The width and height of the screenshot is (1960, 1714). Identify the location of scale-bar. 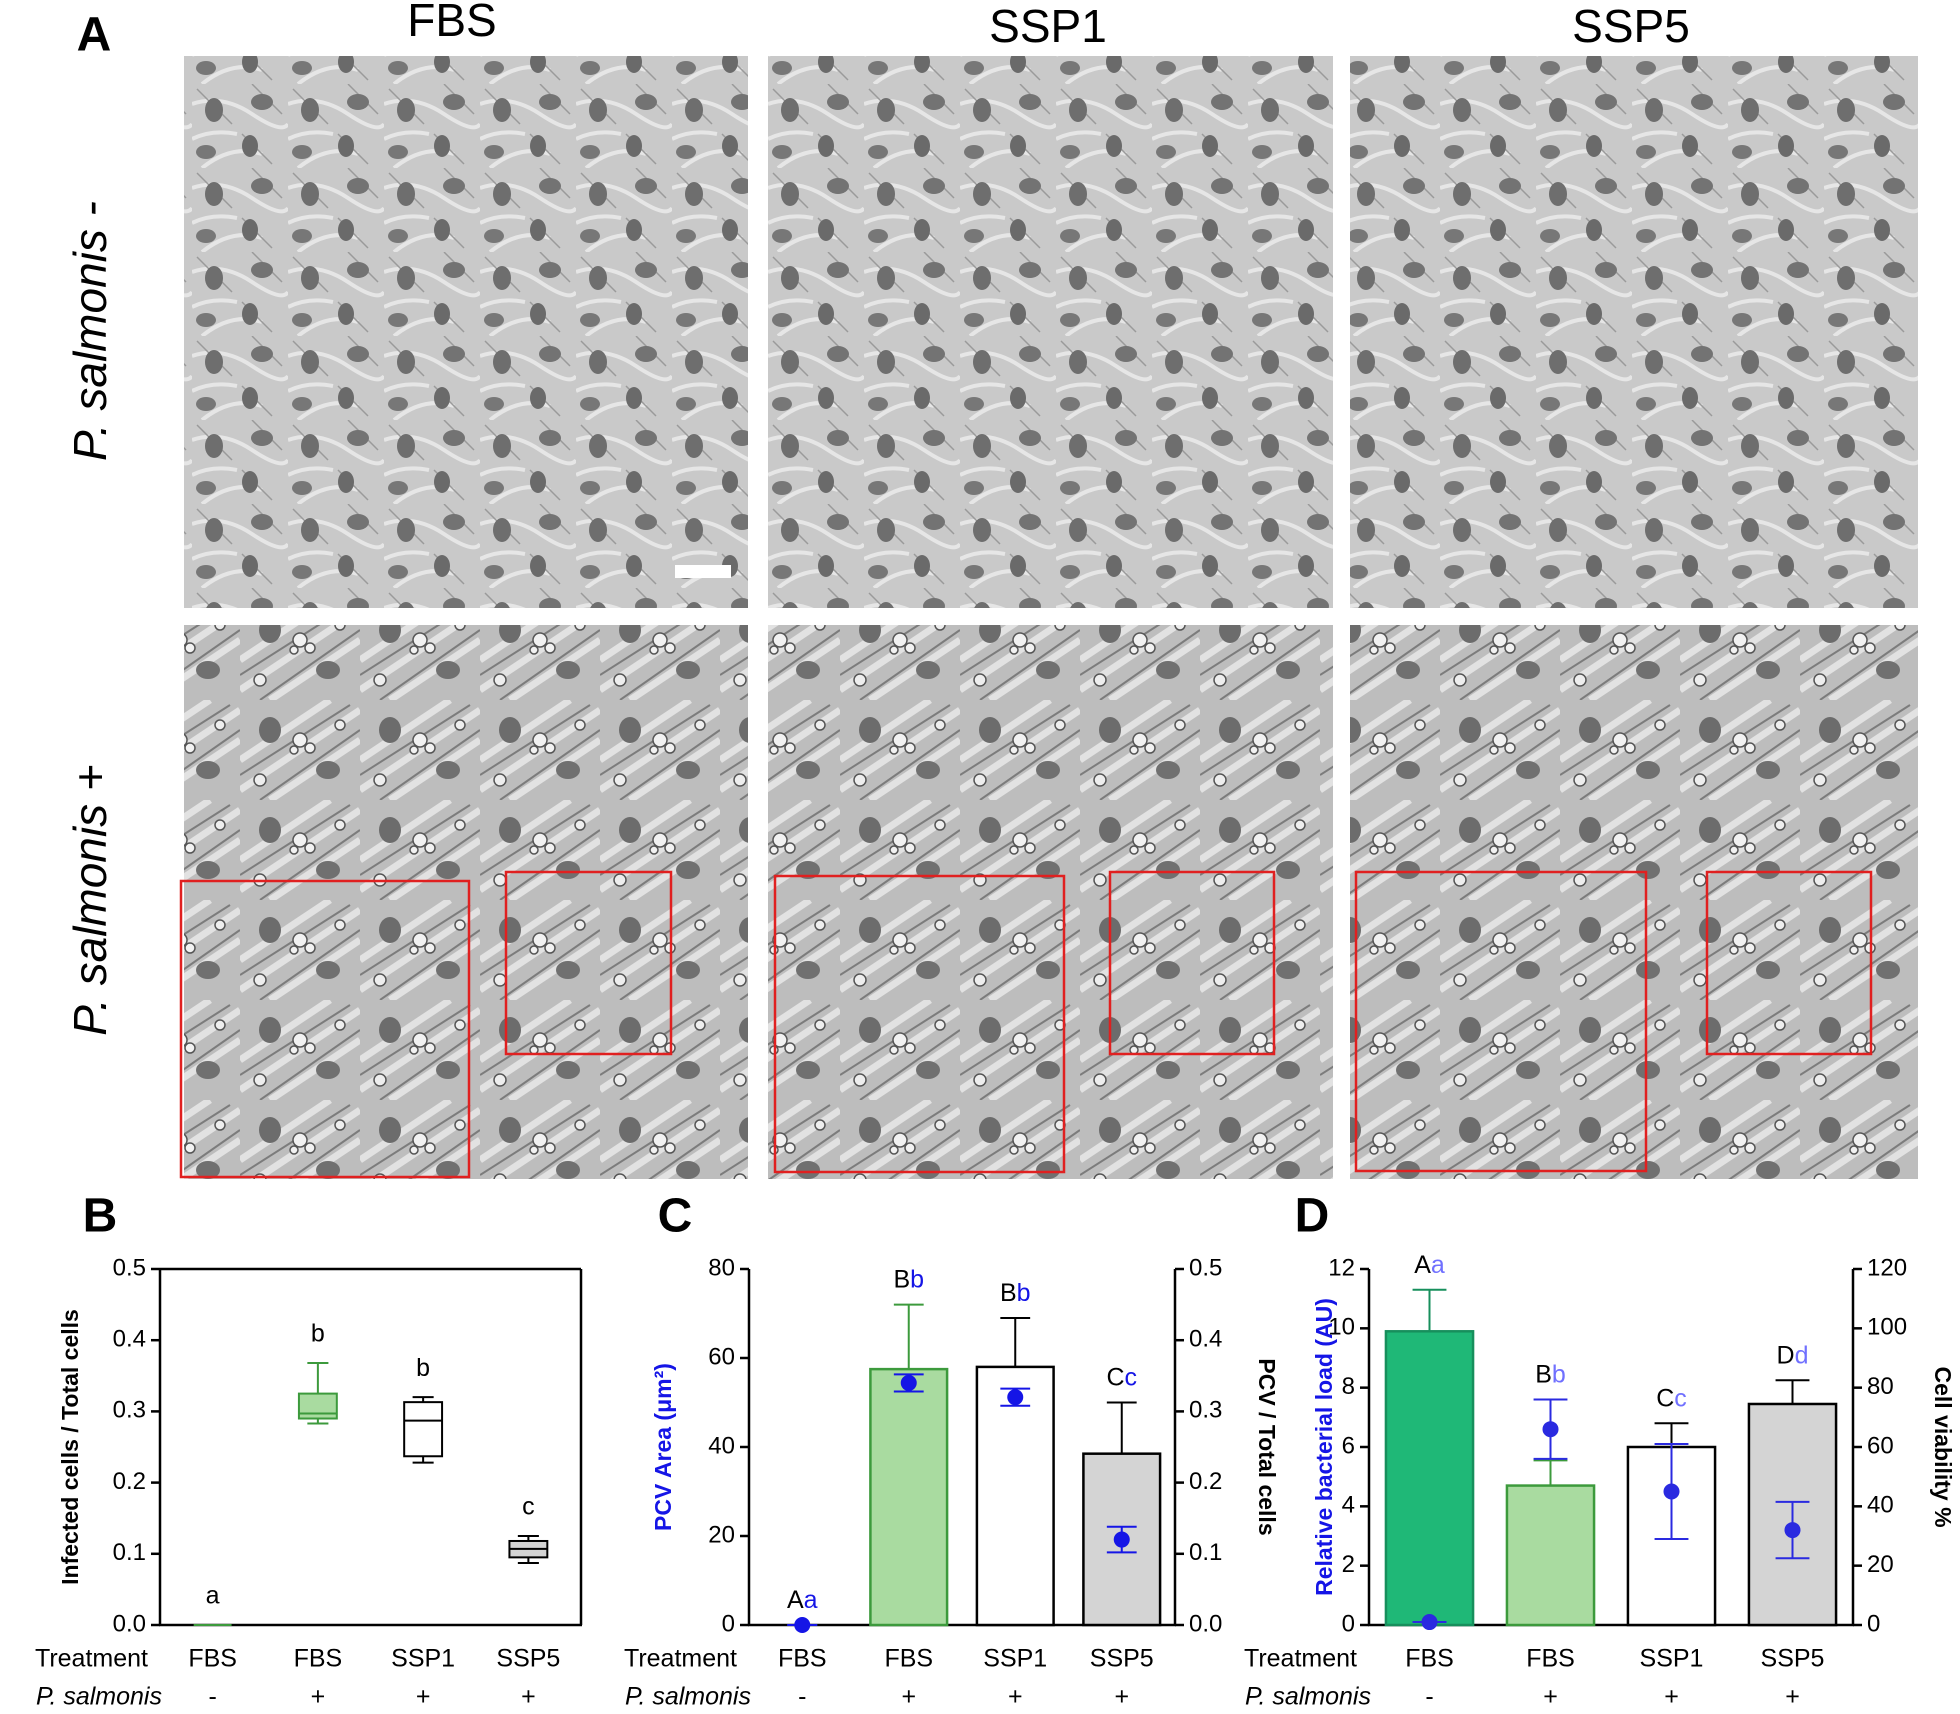
(703, 571).